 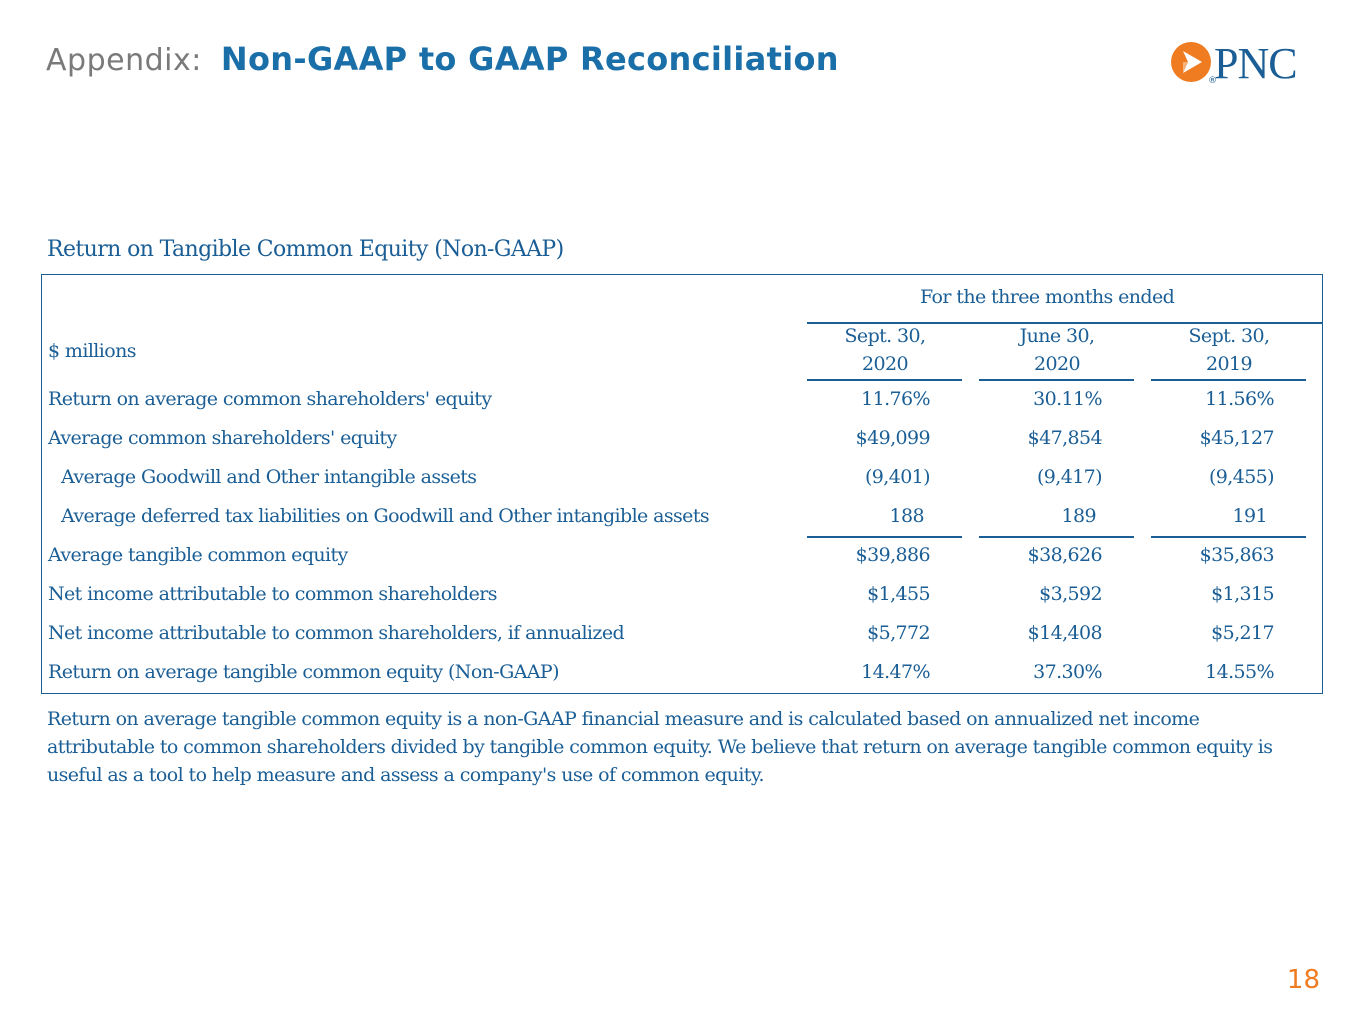 What do you see at coordinates (885, 336) in the screenshot?
I see `column-header-1-line1: Sept. 30,` at bounding box center [885, 336].